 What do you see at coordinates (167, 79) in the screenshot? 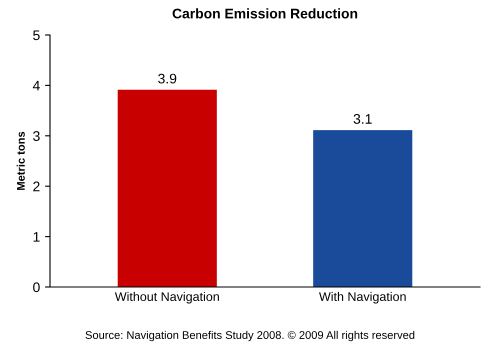
I see `data-label: 3.9` at bounding box center [167, 79].